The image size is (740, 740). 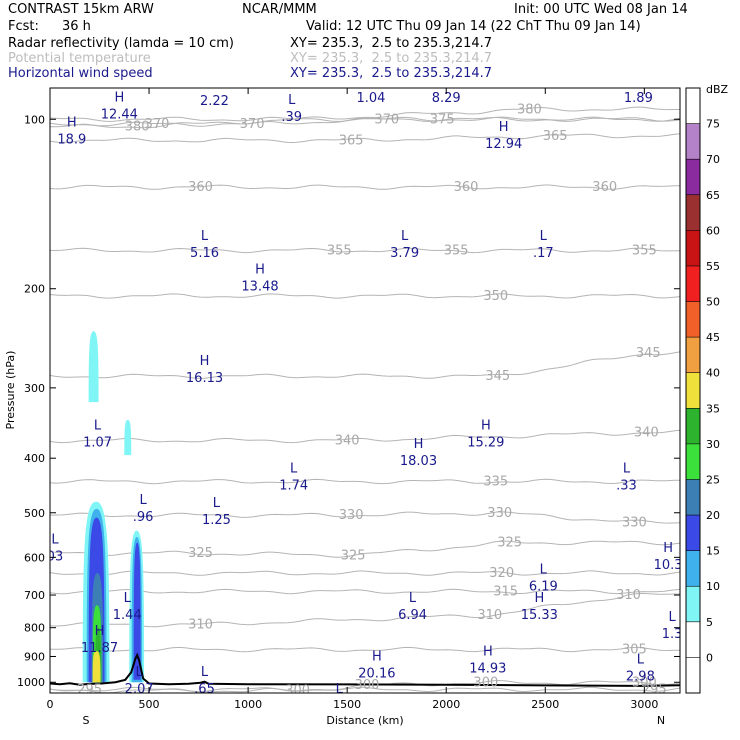 What do you see at coordinates (34, 388) in the screenshot?
I see `y-tick-label-300: 300` at bounding box center [34, 388].